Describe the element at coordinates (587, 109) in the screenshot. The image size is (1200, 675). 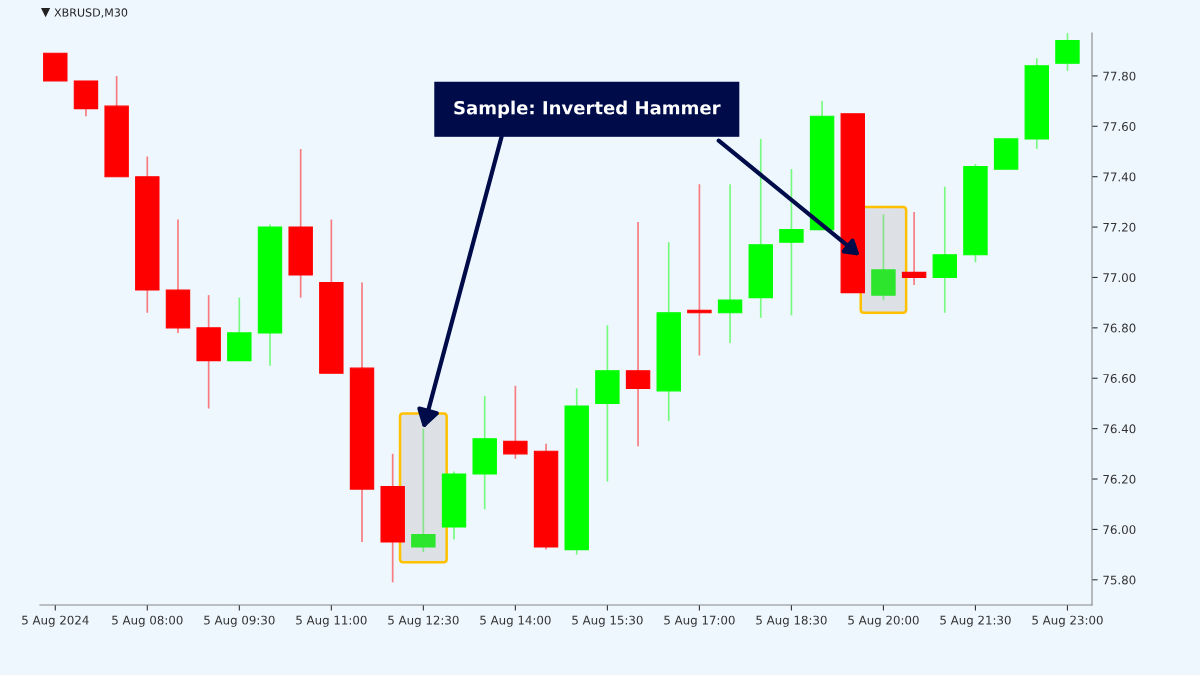
I see `annotation: Sample: Inverted Hammer` at that location.